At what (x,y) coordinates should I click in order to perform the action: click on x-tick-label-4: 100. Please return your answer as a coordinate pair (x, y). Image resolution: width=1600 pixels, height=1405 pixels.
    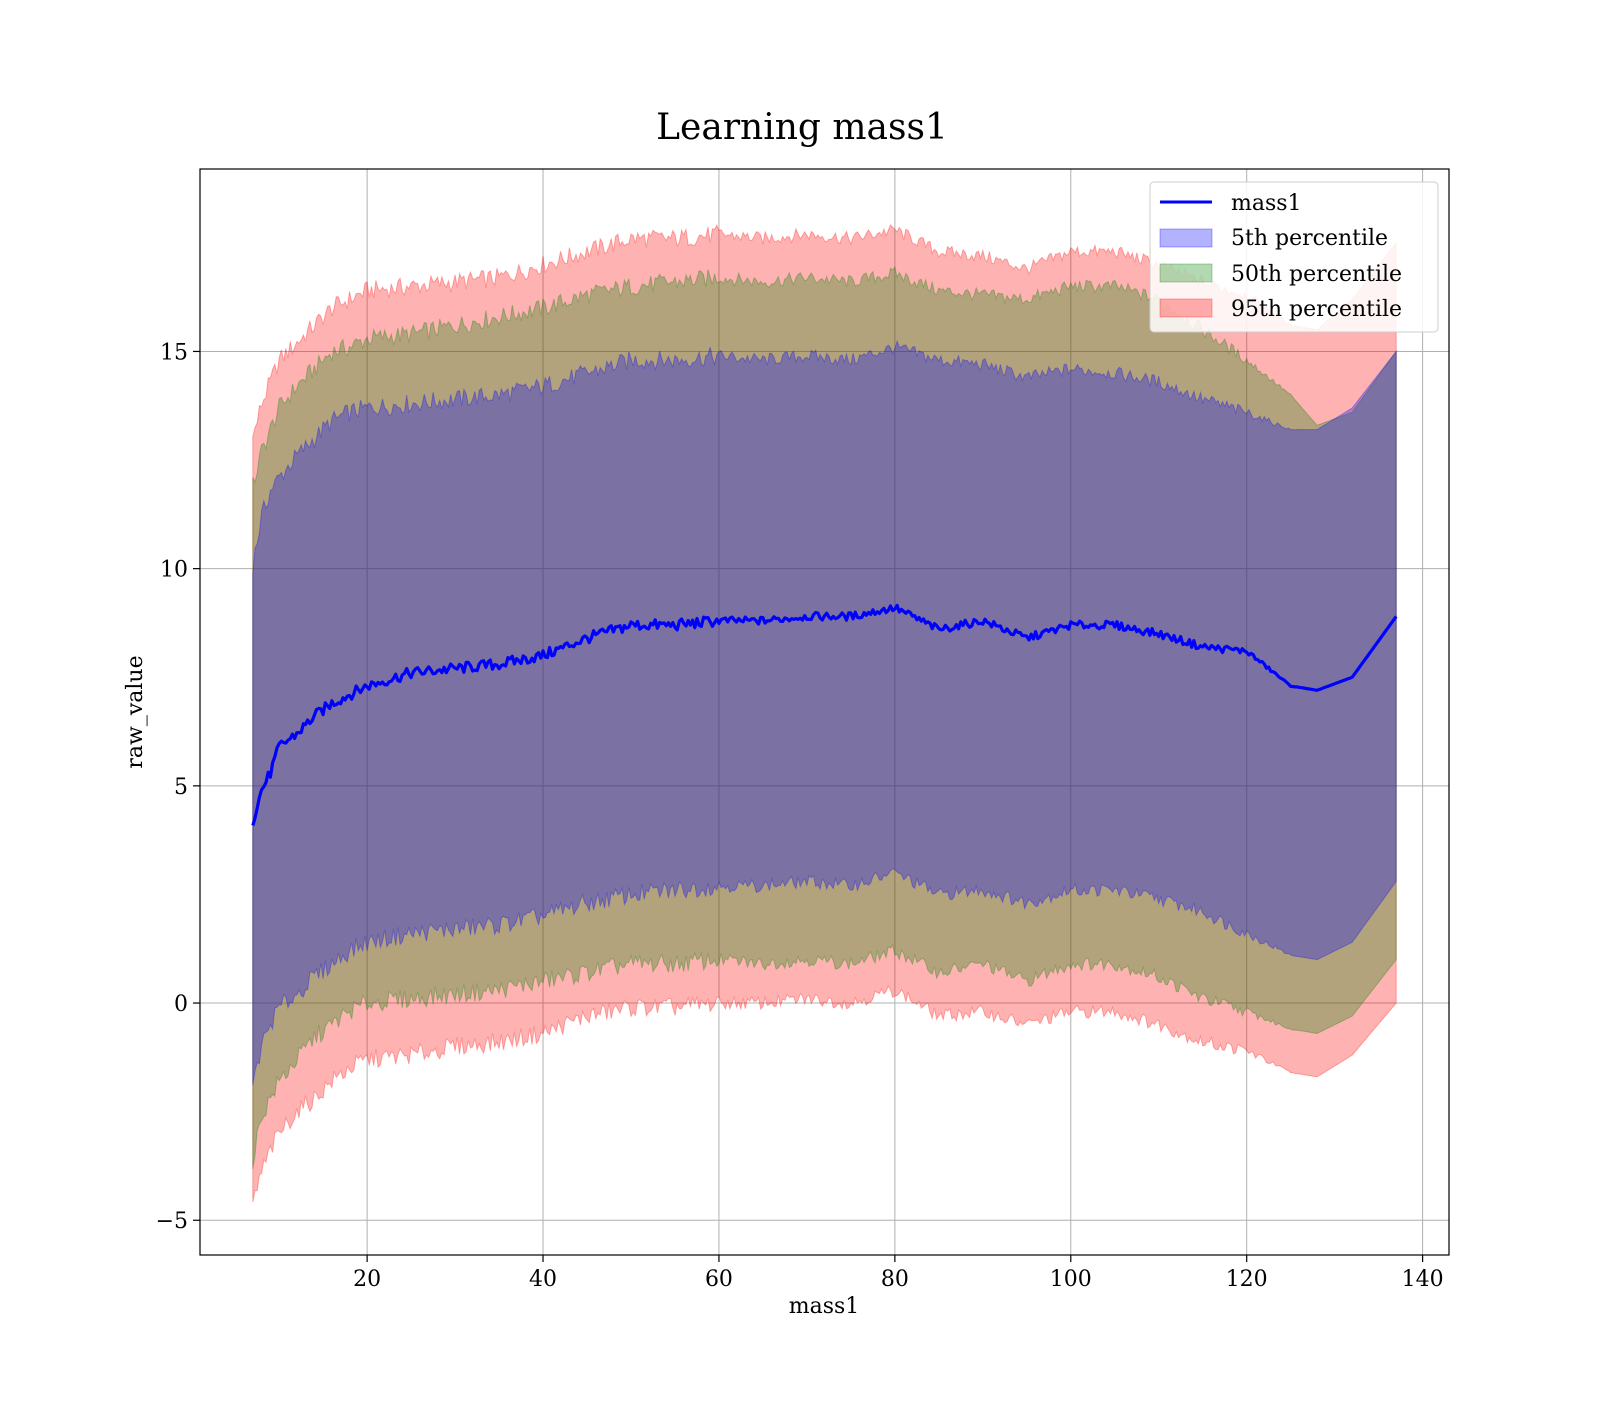
    Looking at the image, I should click on (1071, 1279).